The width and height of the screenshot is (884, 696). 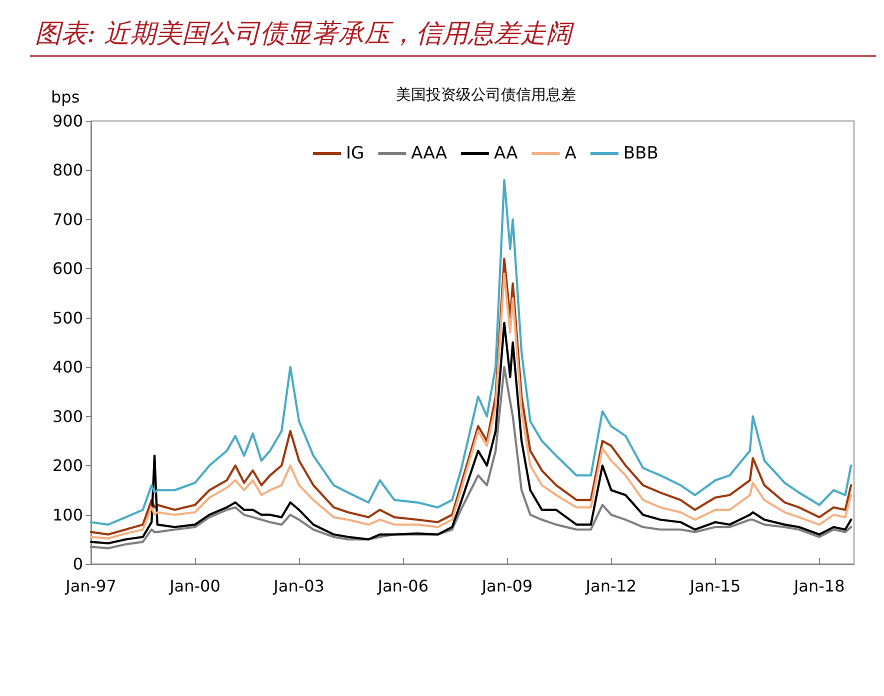 I want to click on y-tick-label: 900, so click(x=67, y=121).